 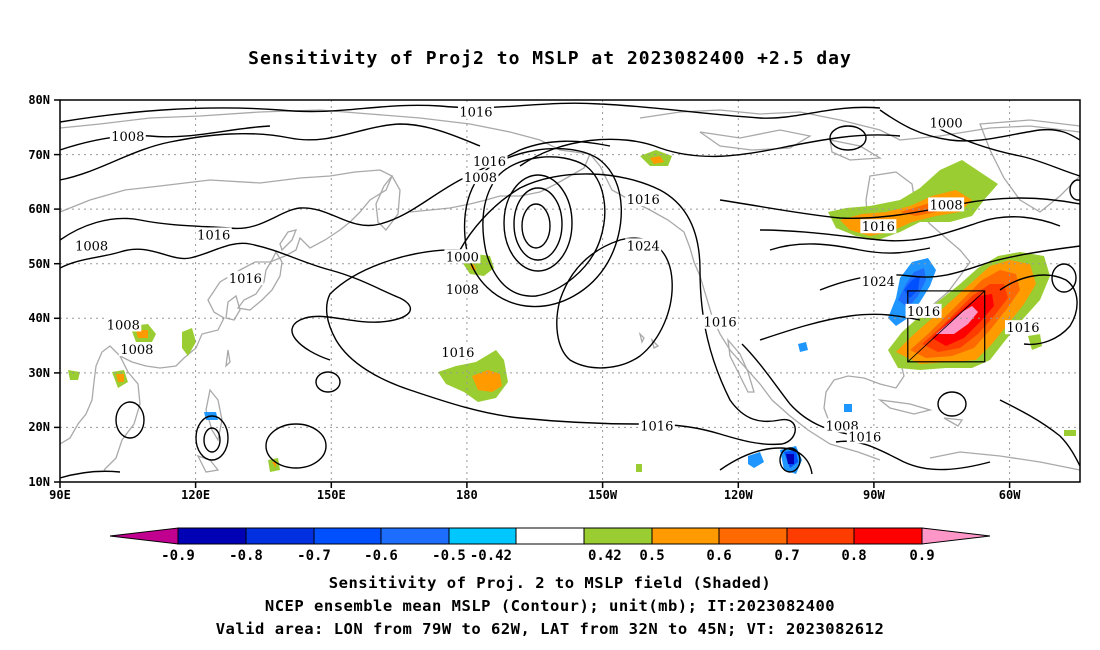 What do you see at coordinates (60, 495) in the screenshot?
I see `lon-tick-label: 90E` at bounding box center [60, 495].